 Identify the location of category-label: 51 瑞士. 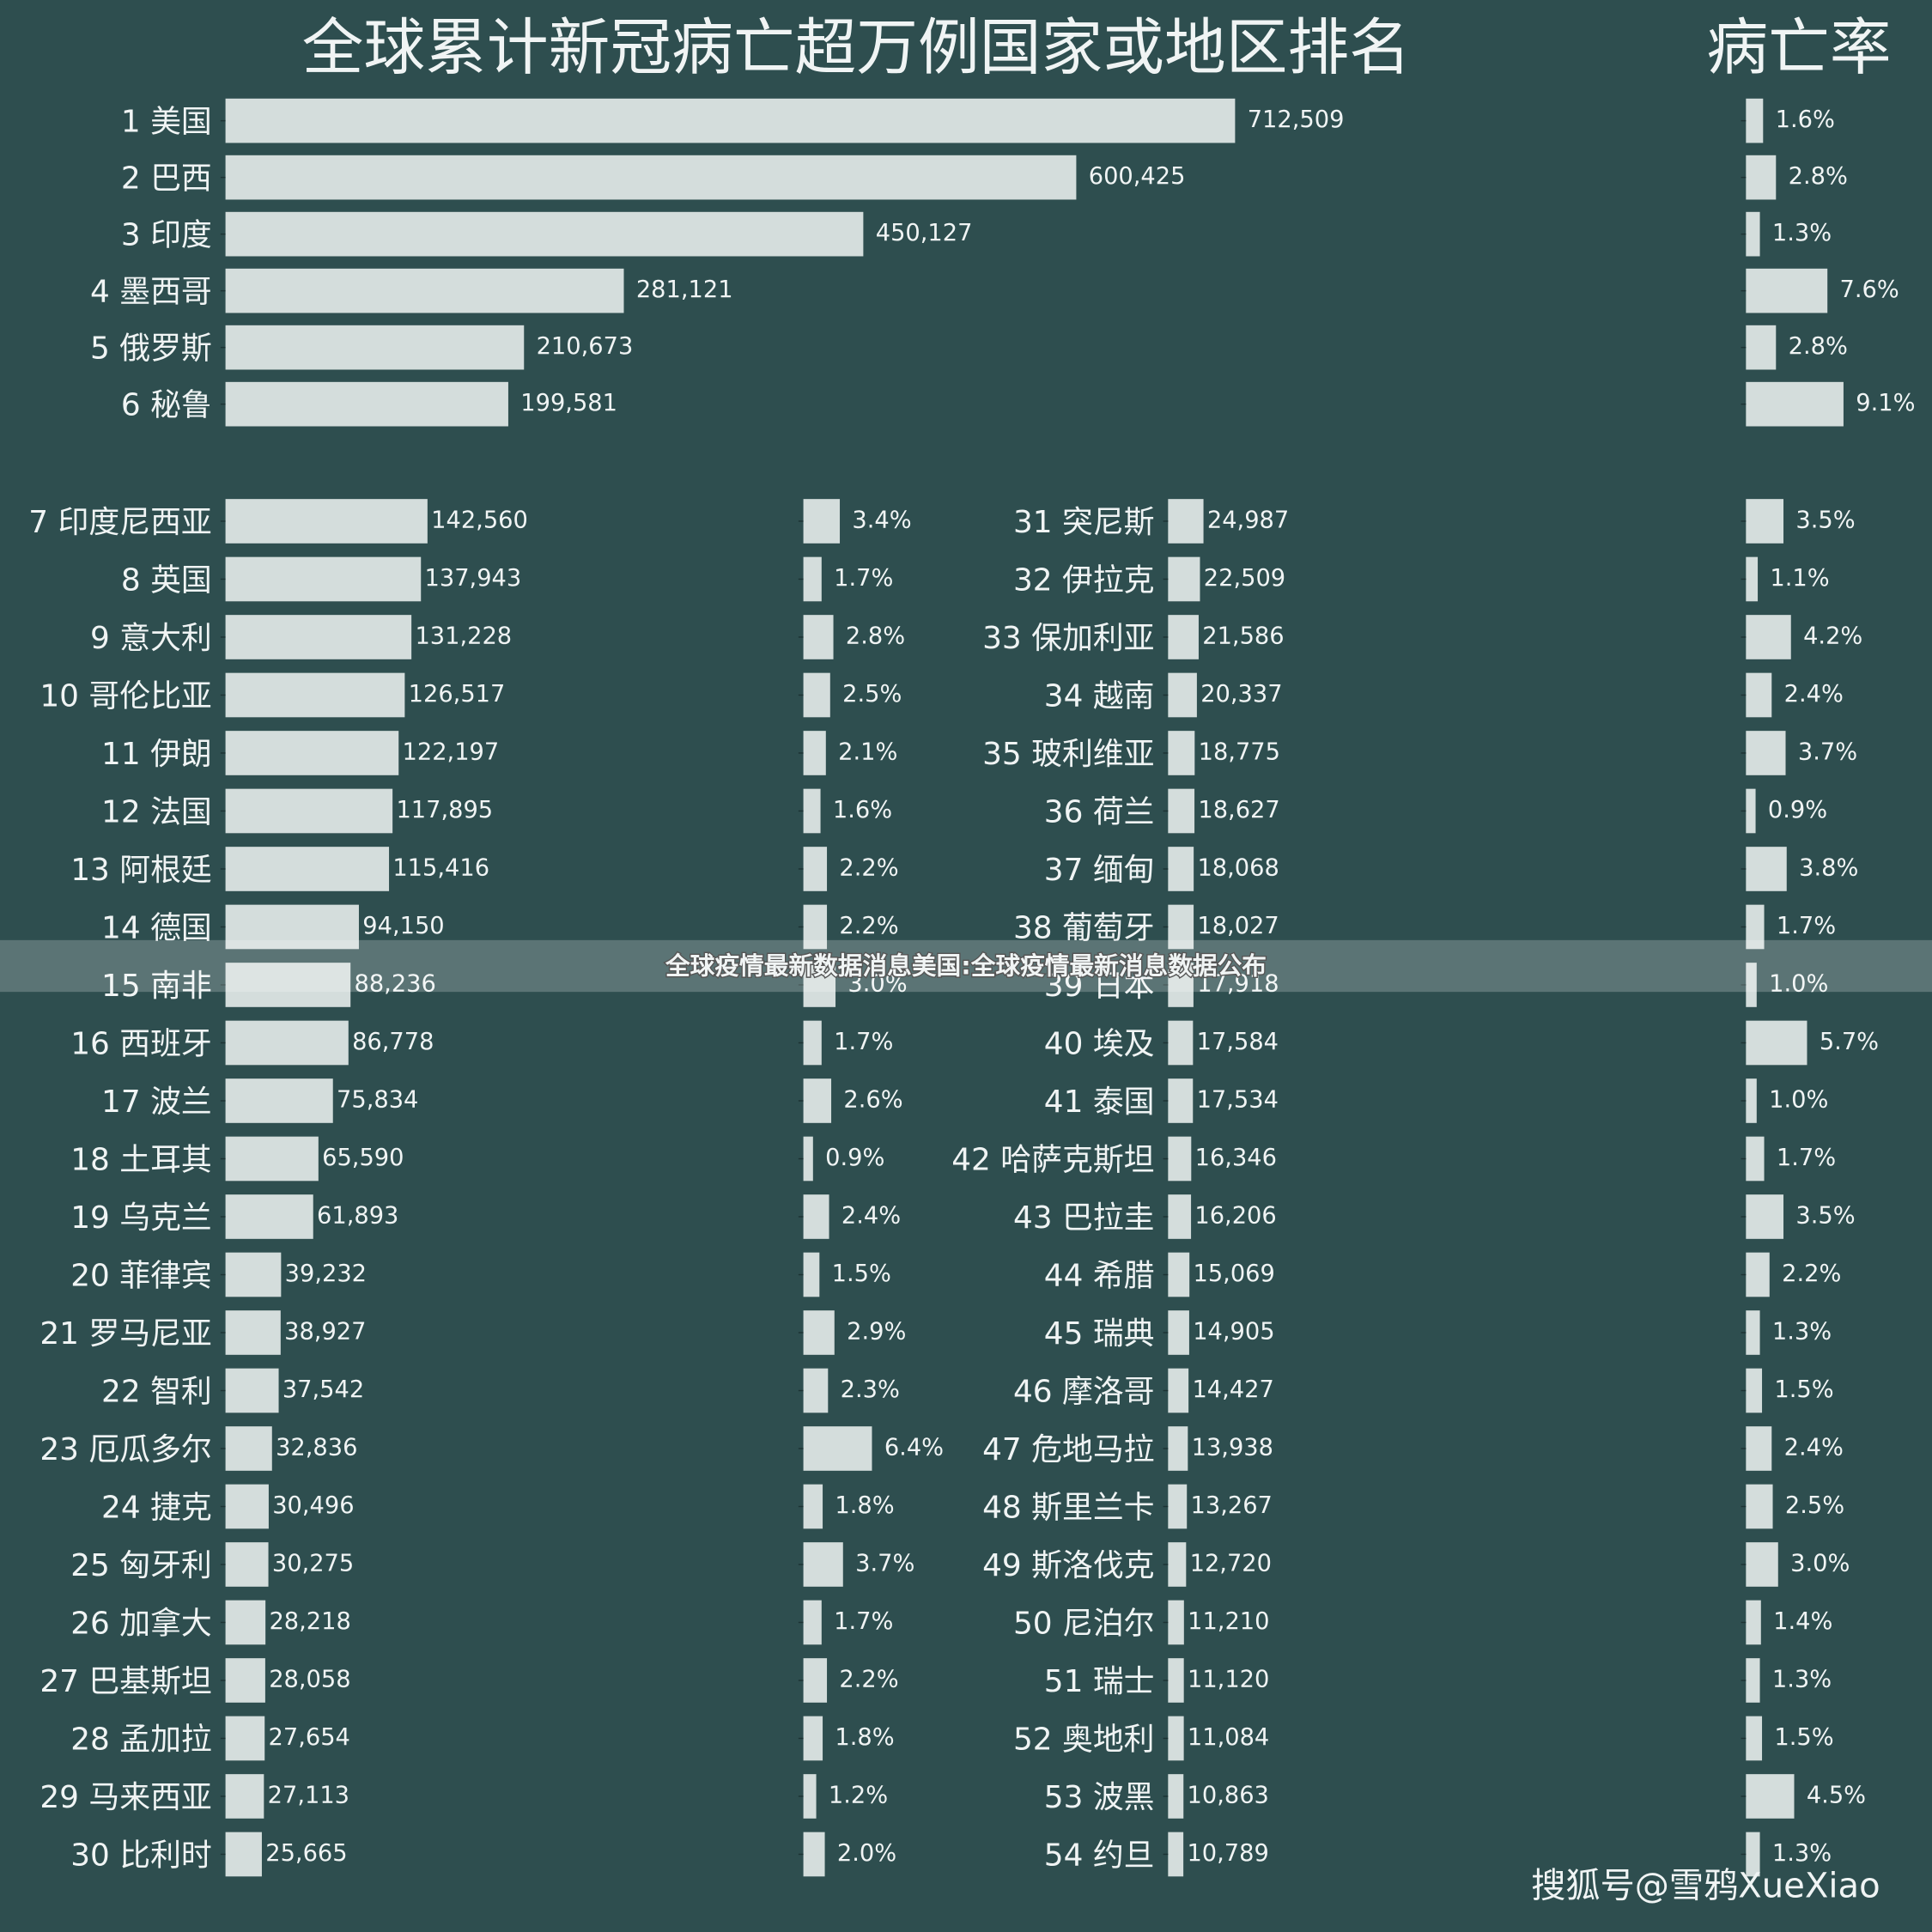
(1100, 1682).